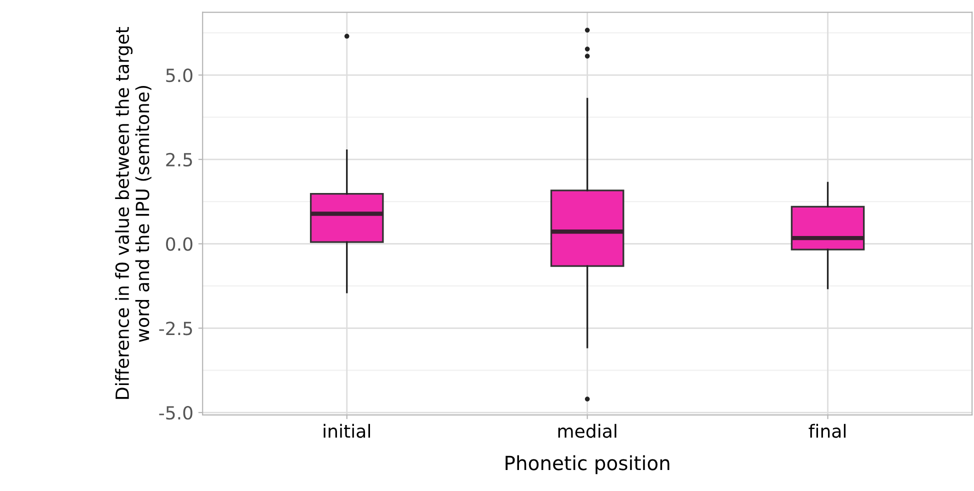 Image resolution: width=974 pixels, height=491 pixels. Describe the element at coordinates (179, 244) in the screenshot. I see `y-tick-label: 0.0` at that location.